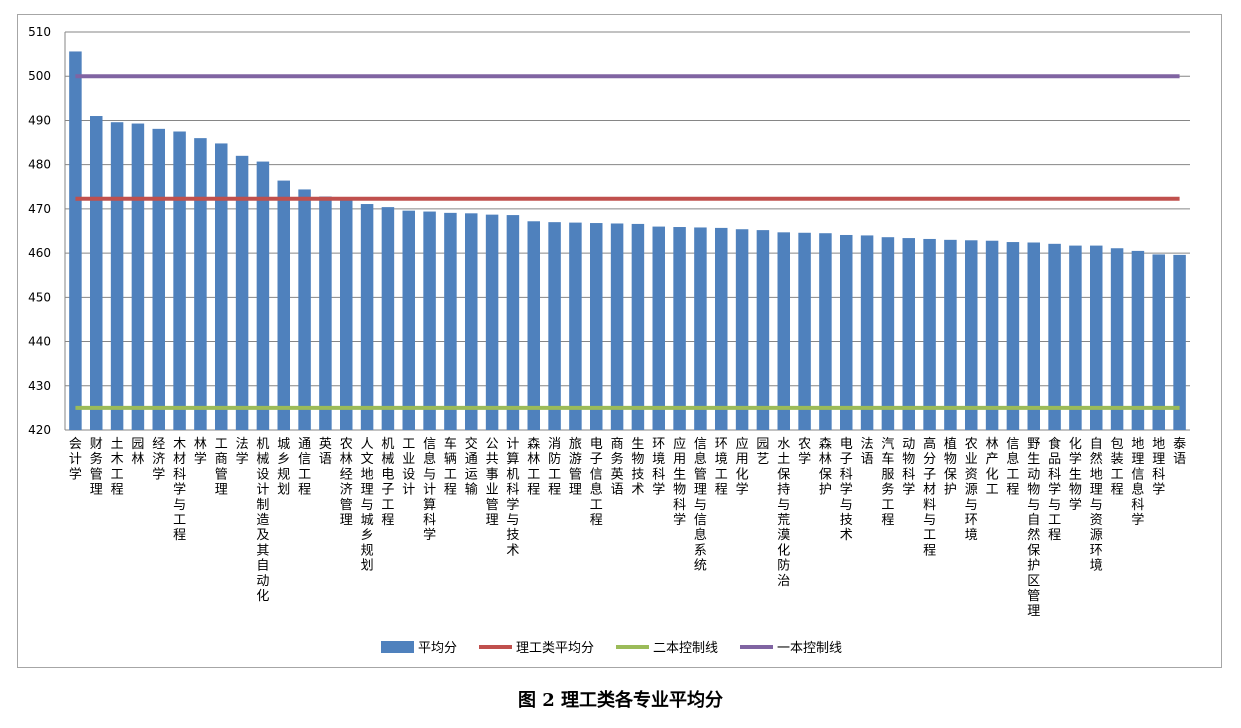 The height and width of the screenshot is (728, 1241). I want to click on x-tick-label: 通信工程, so click(304, 467).